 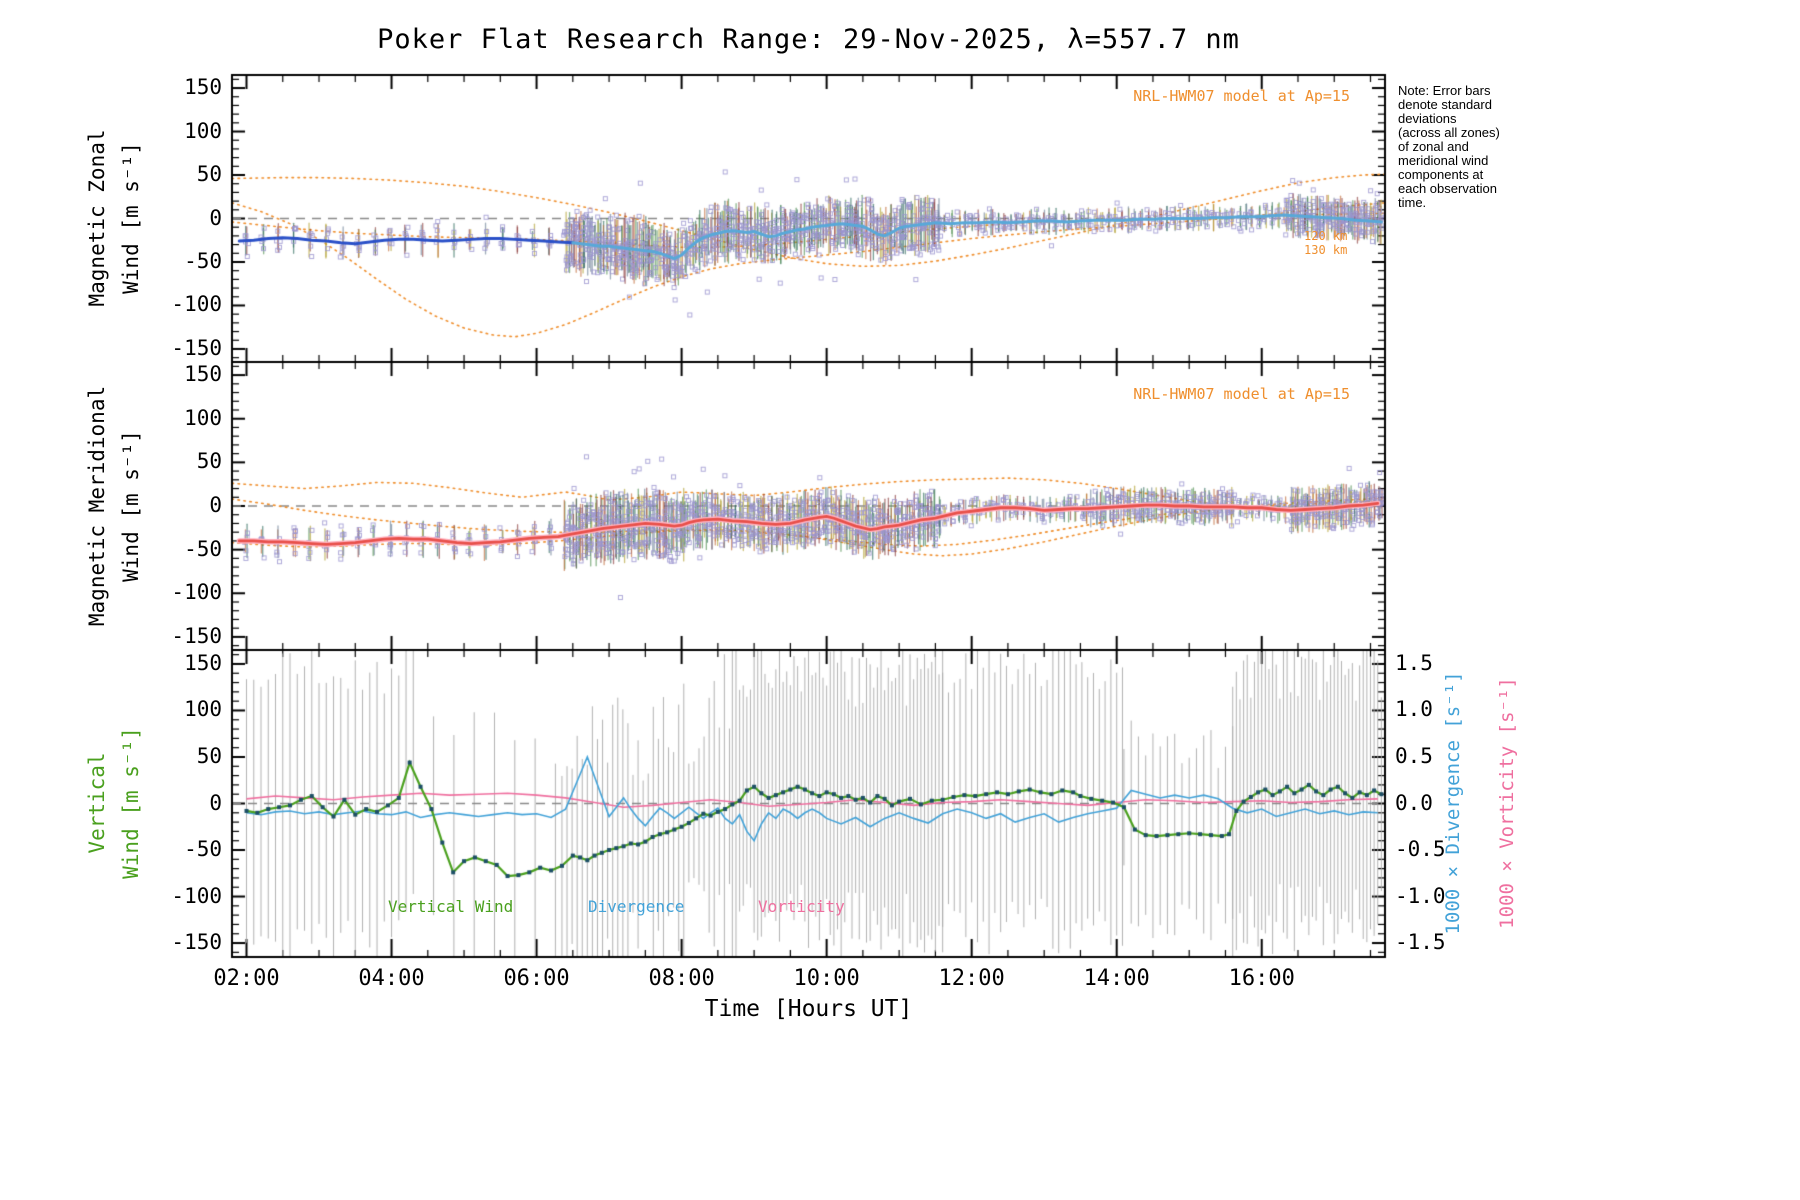 I want to click on right-y-tick-label: 0.5, so click(x=1414, y=755).